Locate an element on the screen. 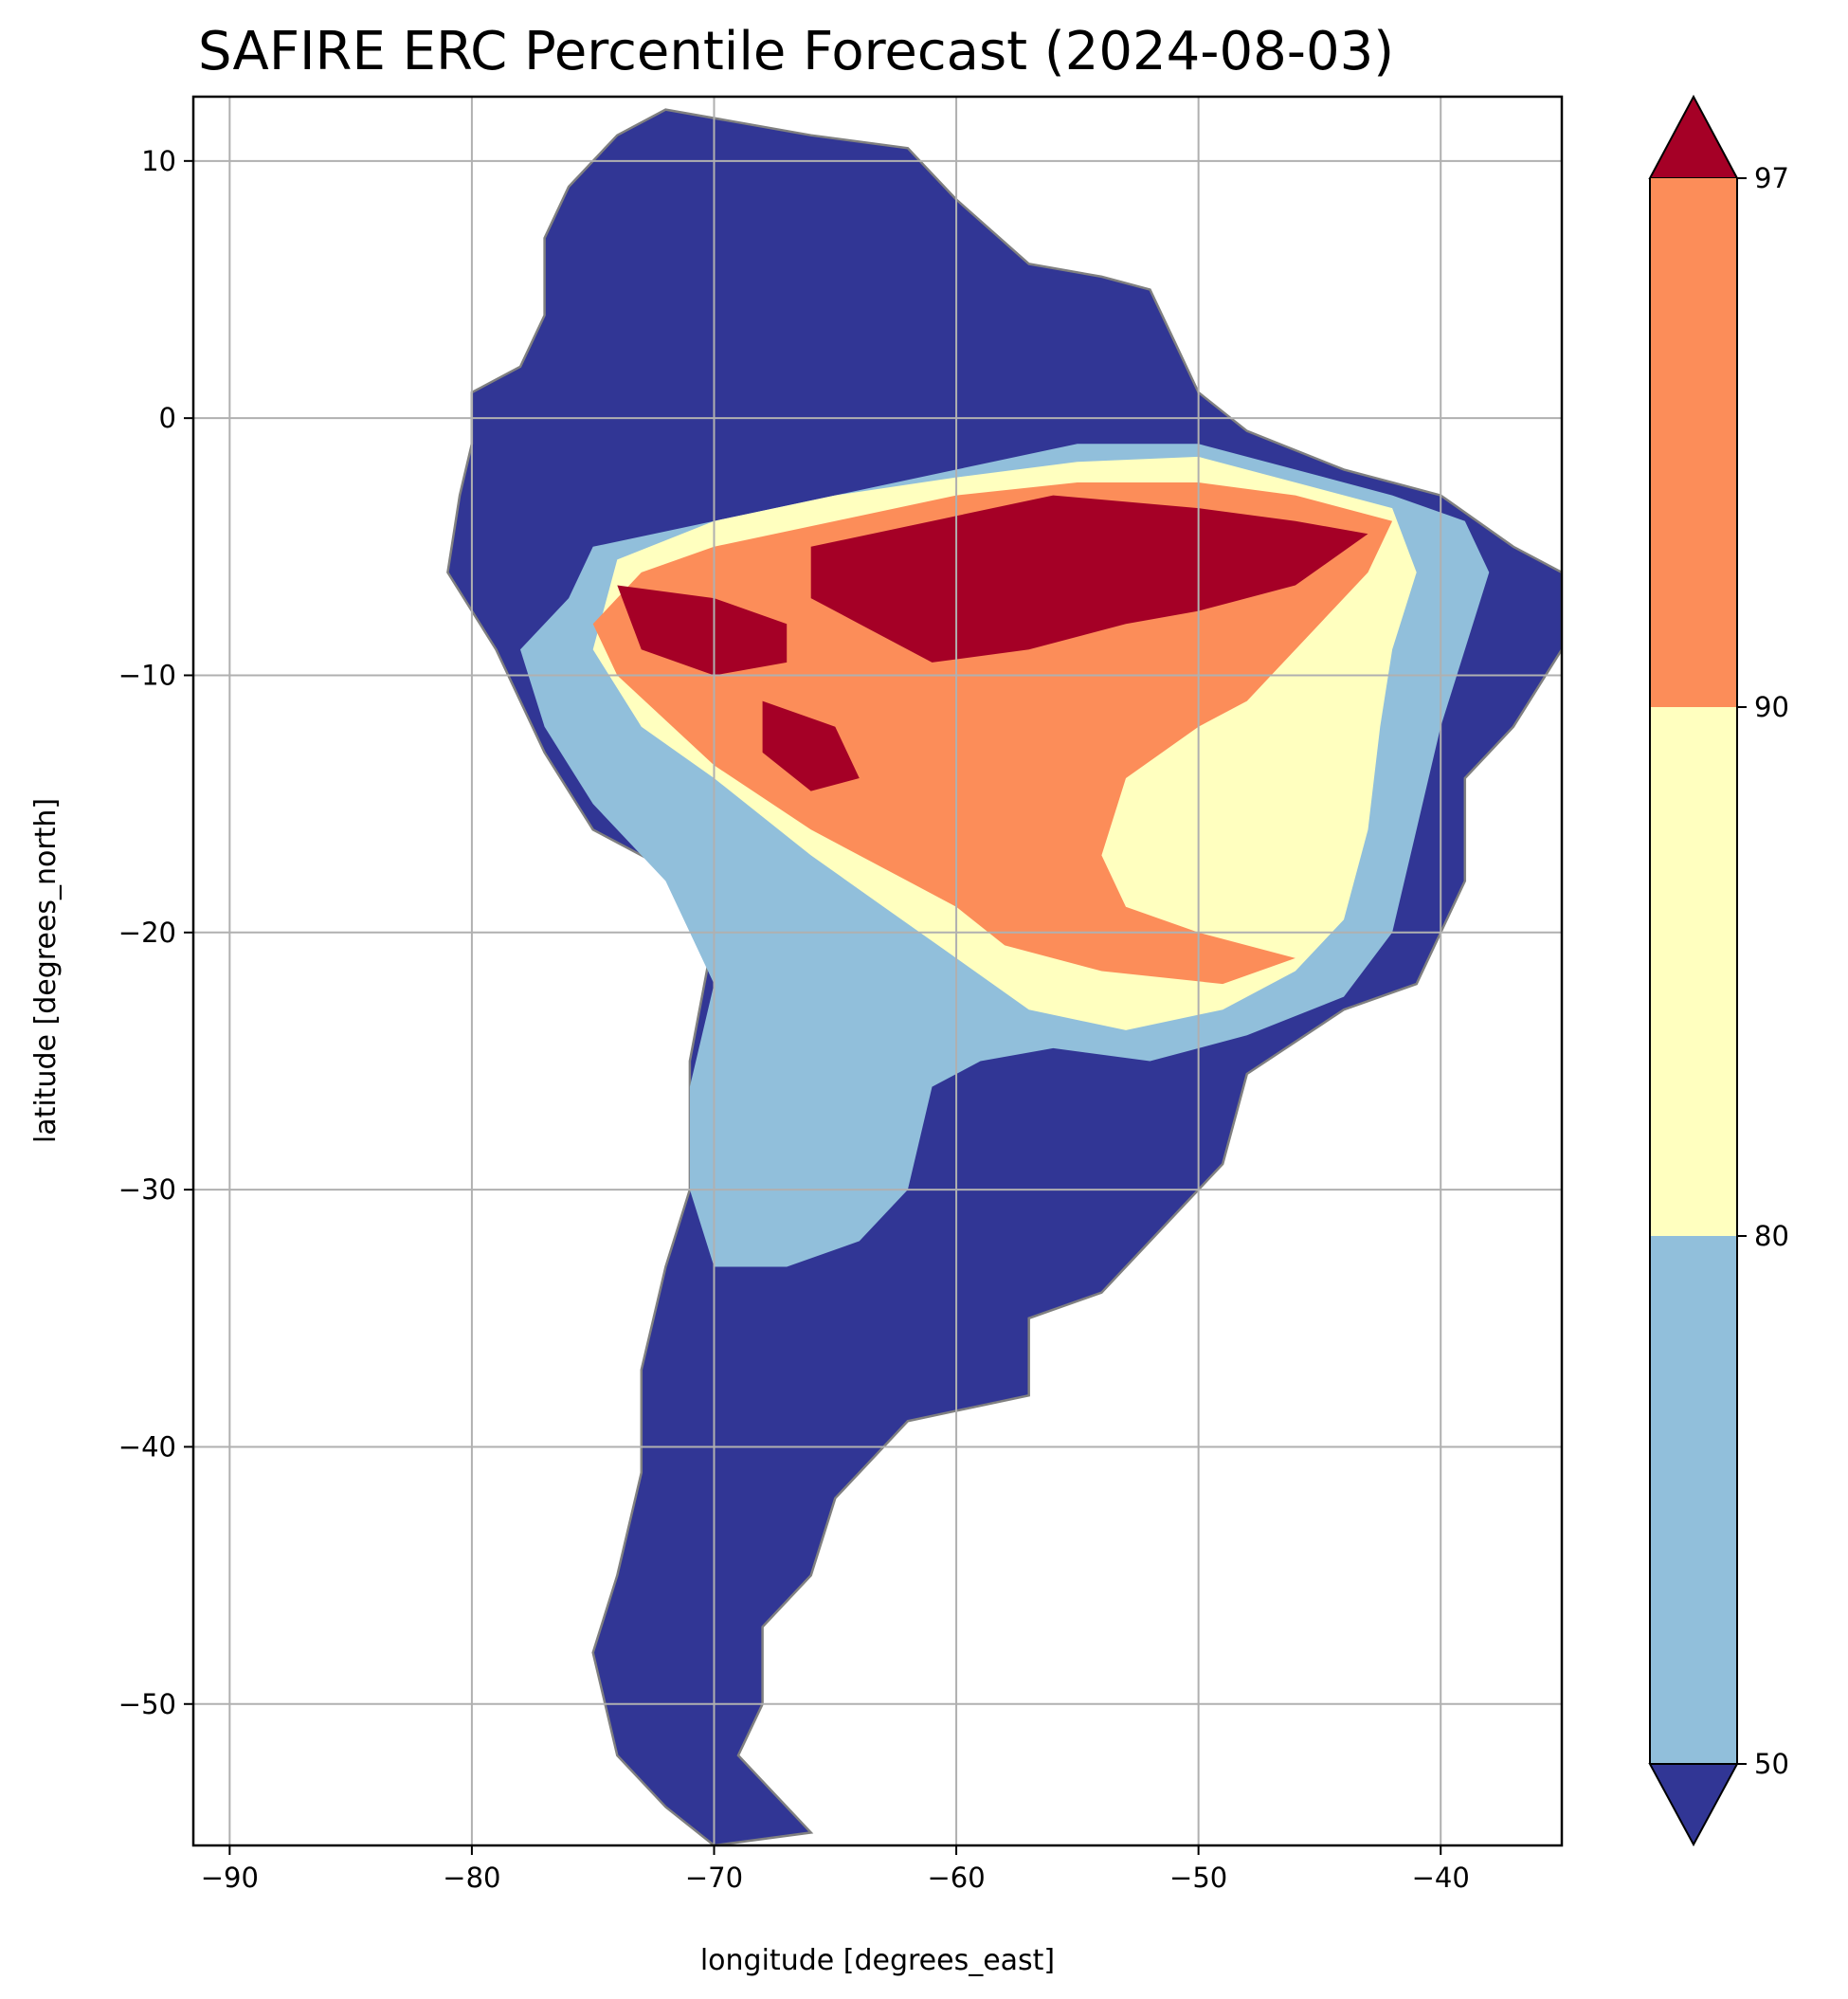 The image size is (1848, 1999). x-tick-label: −60 is located at coordinates (956, 1878).